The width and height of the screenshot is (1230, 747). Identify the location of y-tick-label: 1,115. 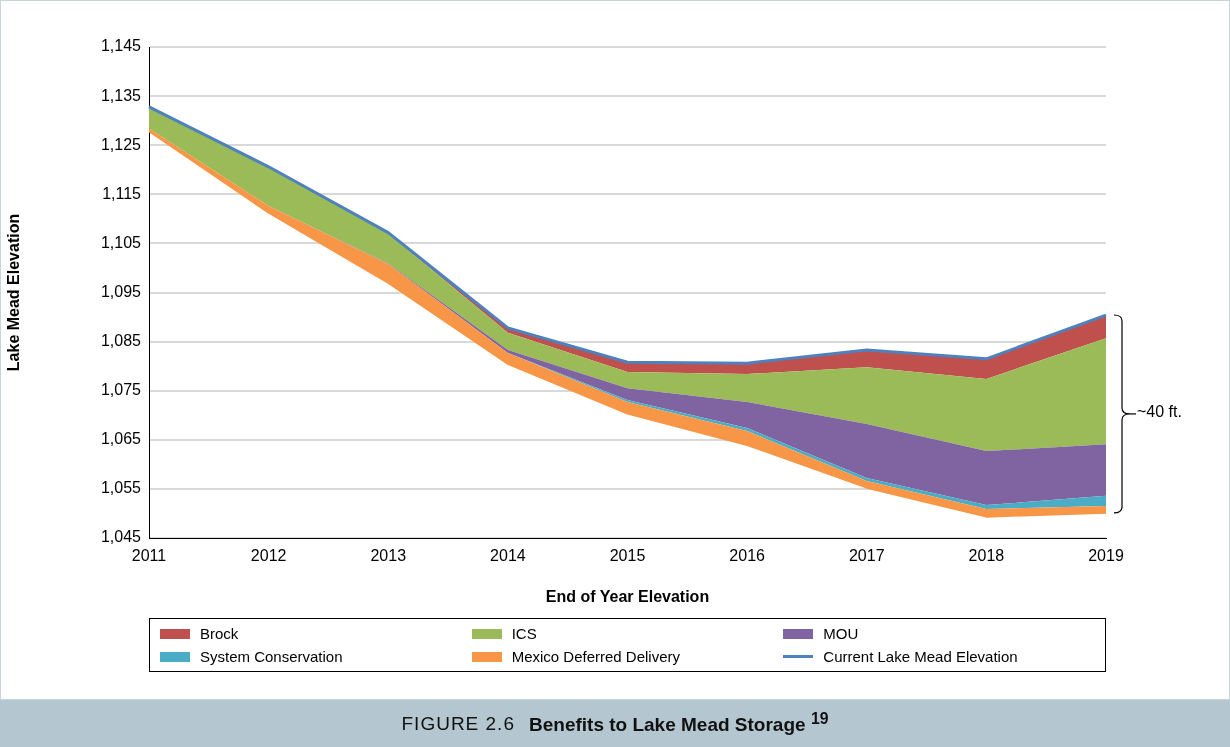
(122, 193).